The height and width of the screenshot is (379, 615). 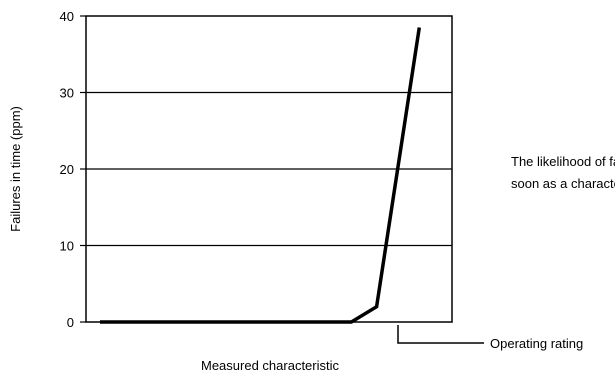 I want to click on y-tick-label-40: 40, so click(x=67, y=16).